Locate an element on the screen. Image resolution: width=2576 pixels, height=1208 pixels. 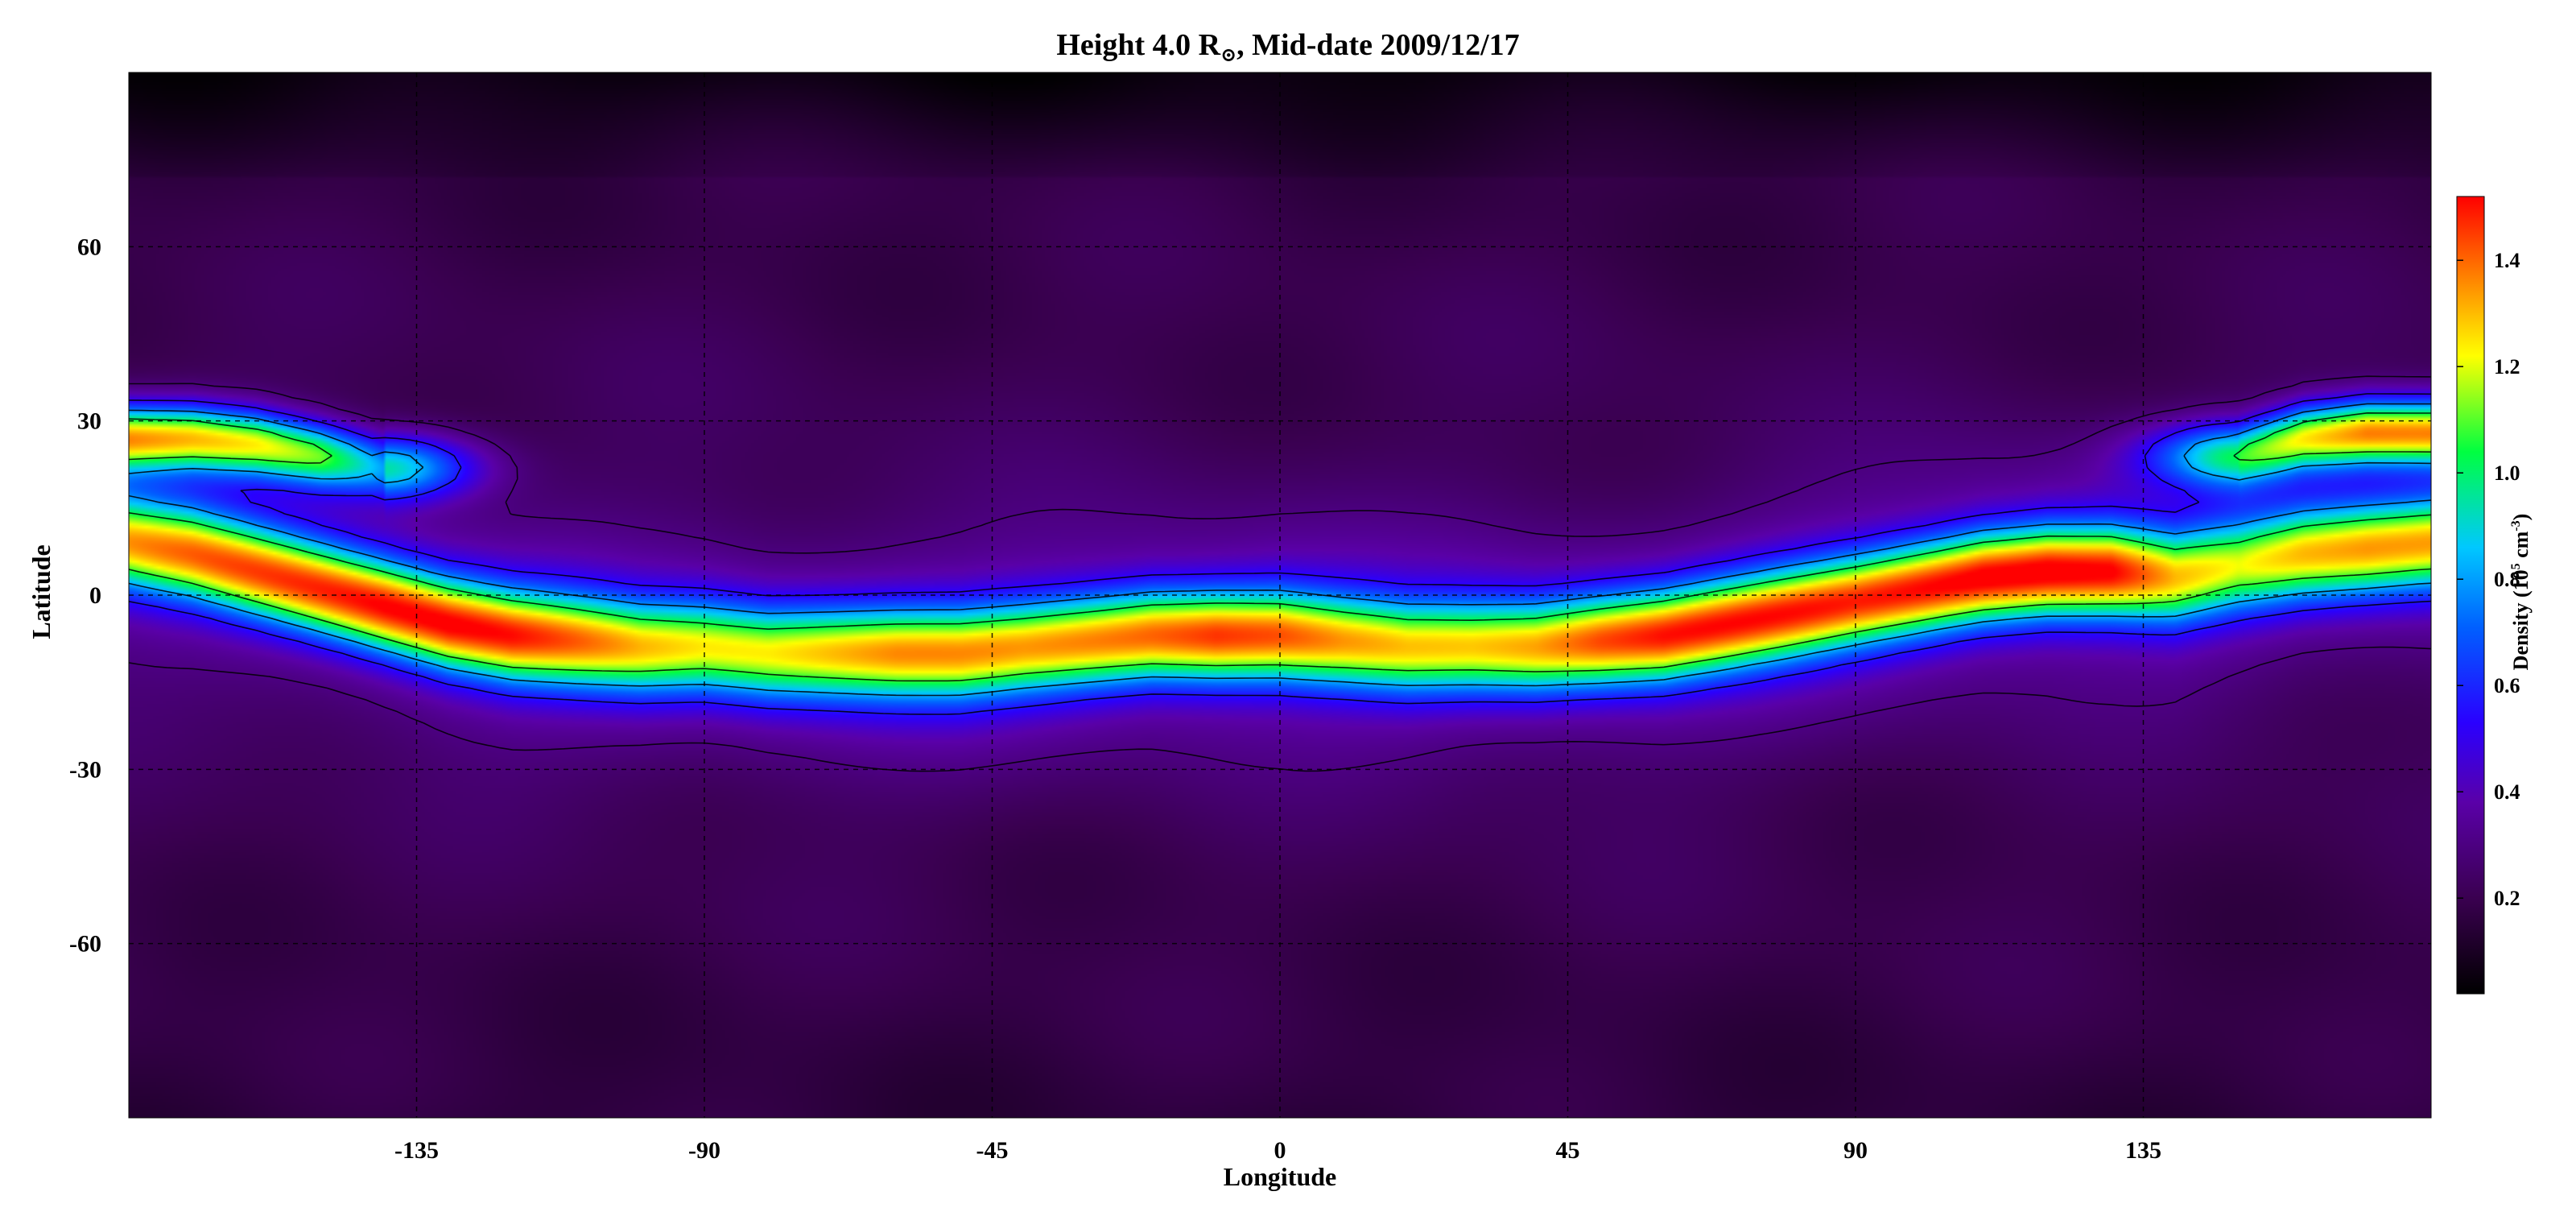
x-tick-label: -90 is located at coordinates (704, 1150).